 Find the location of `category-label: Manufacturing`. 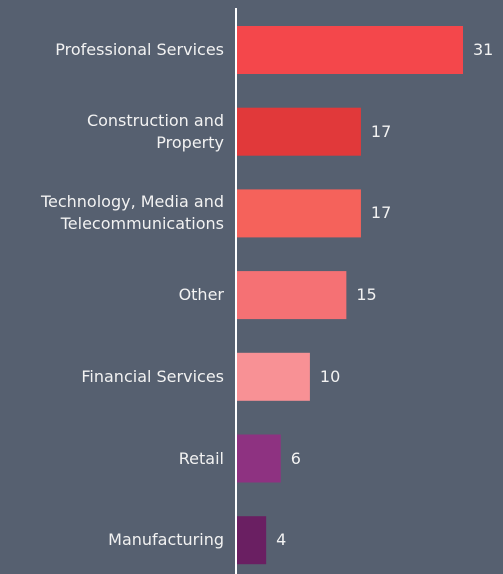

category-label: Manufacturing is located at coordinates (166, 540).